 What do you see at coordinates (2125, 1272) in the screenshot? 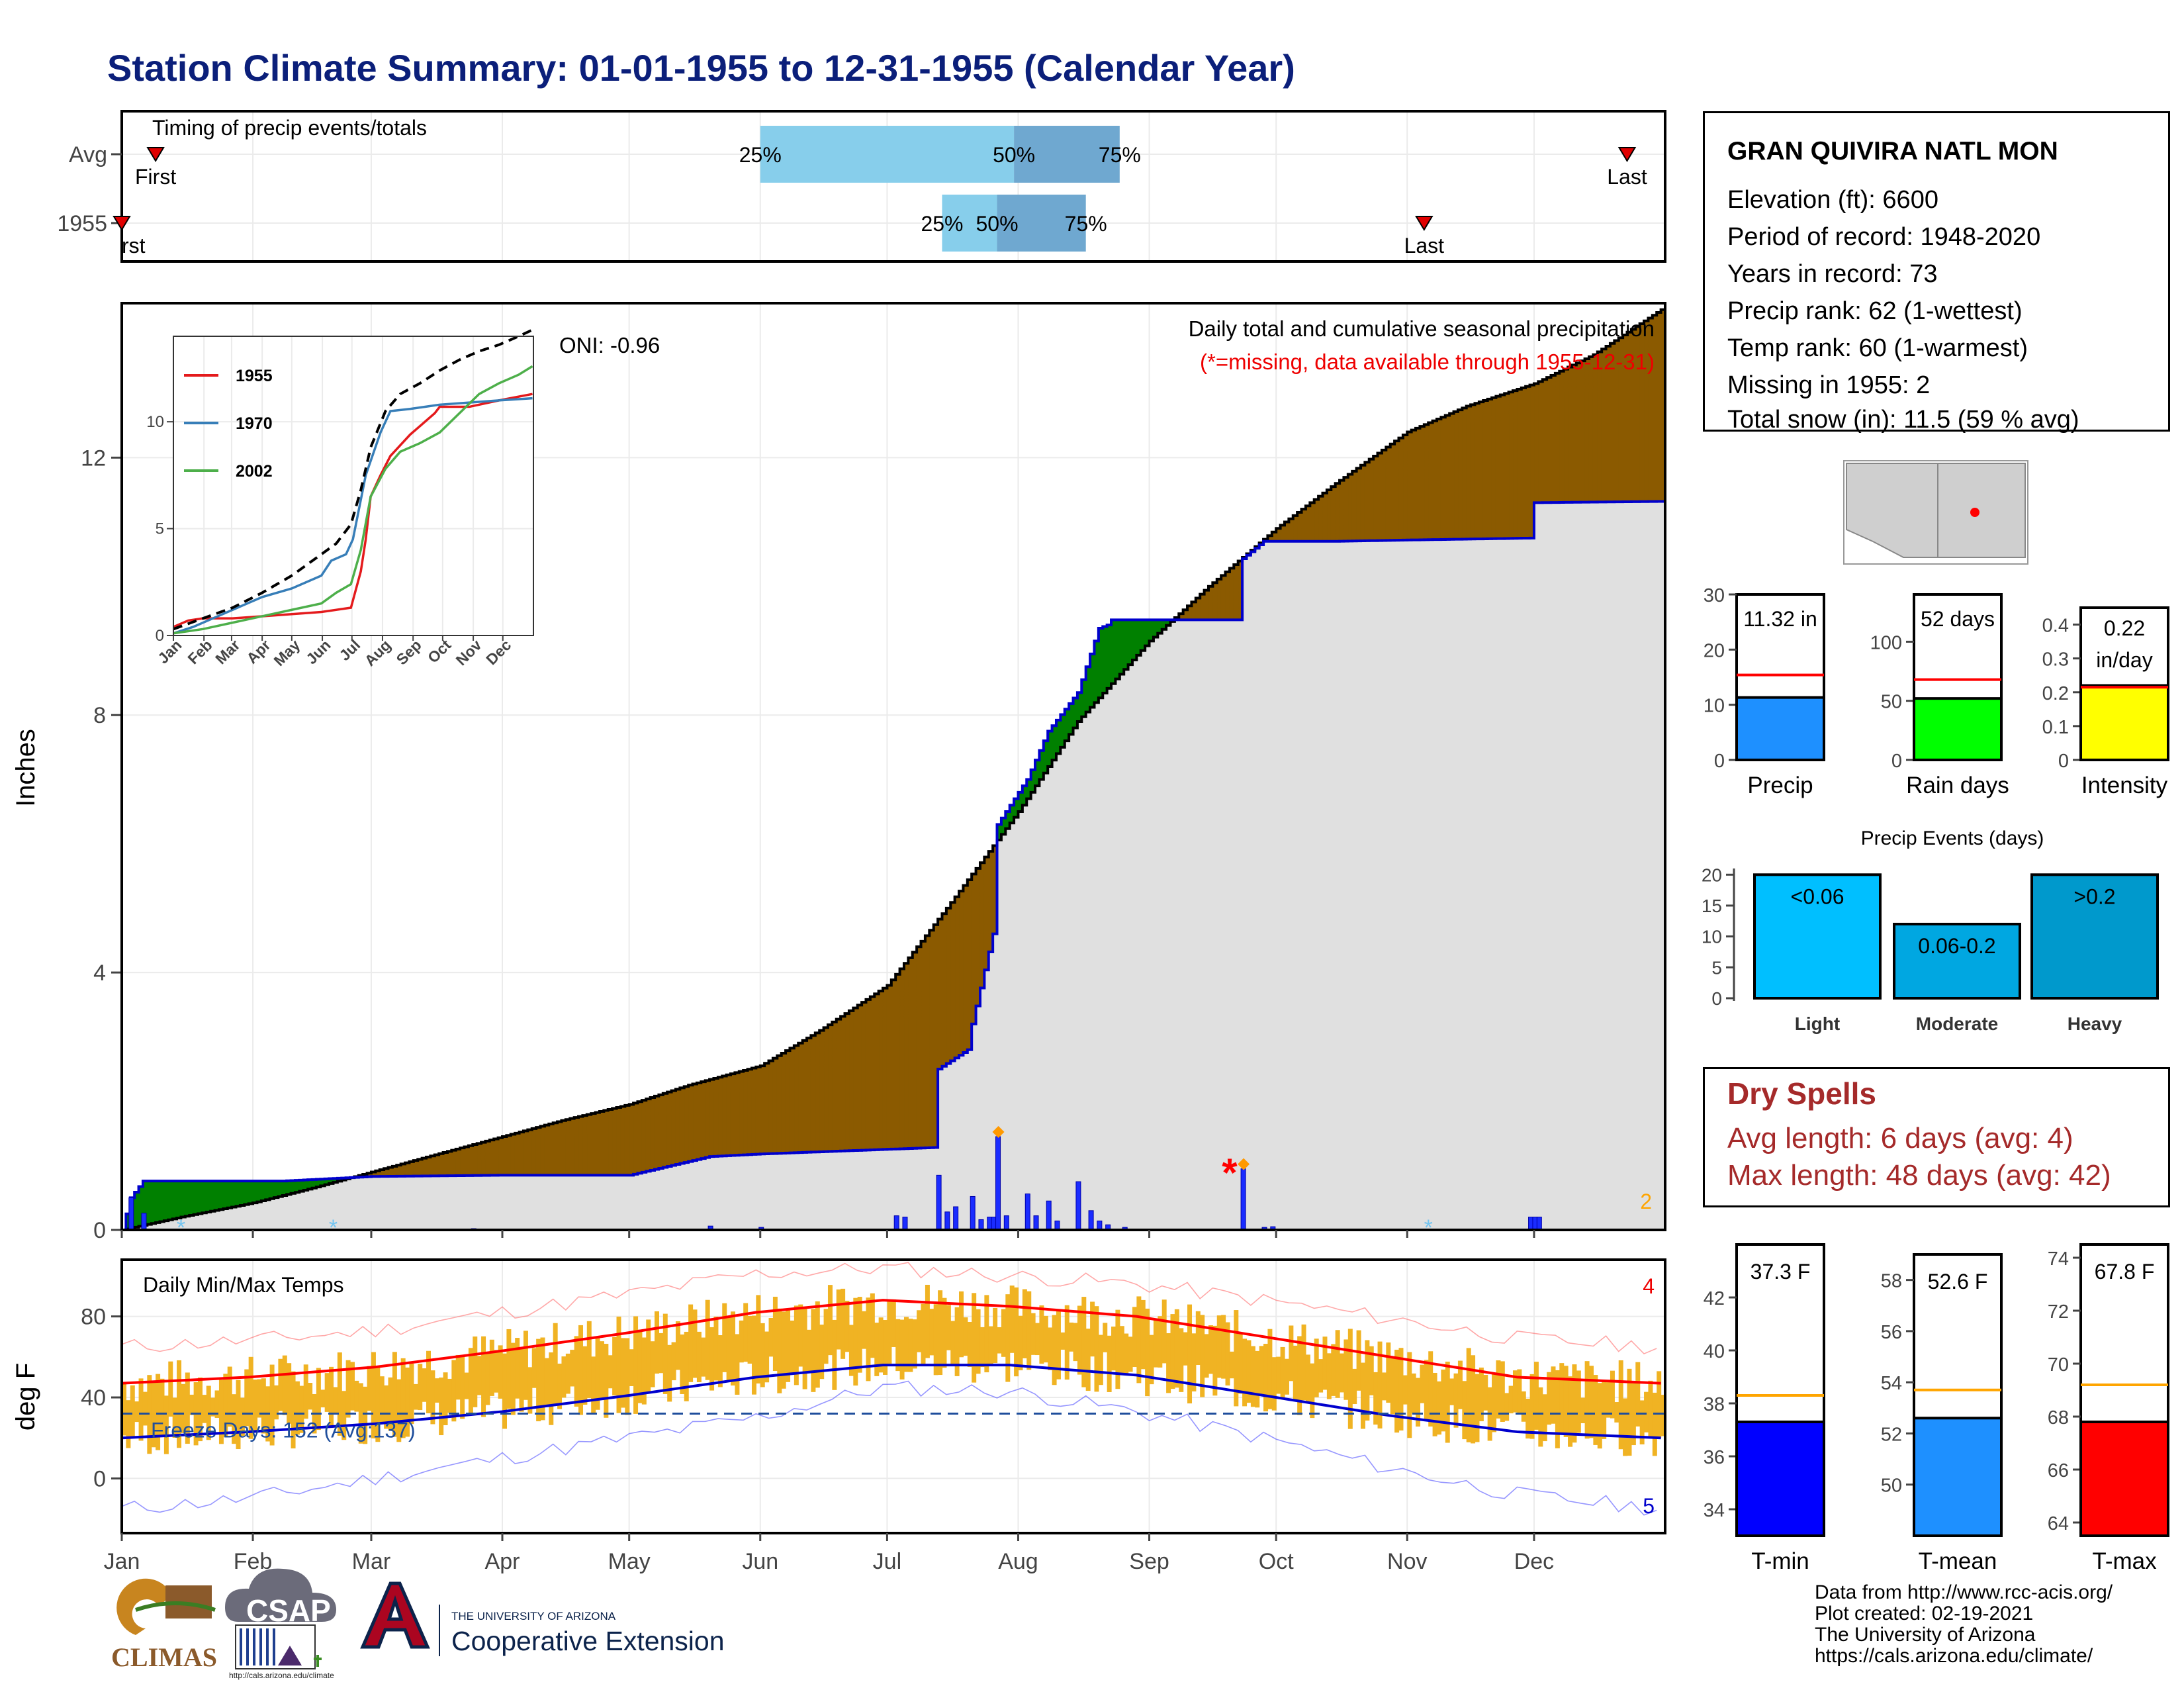
I see `small-bar-value-label: 67.8 F` at bounding box center [2125, 1272].